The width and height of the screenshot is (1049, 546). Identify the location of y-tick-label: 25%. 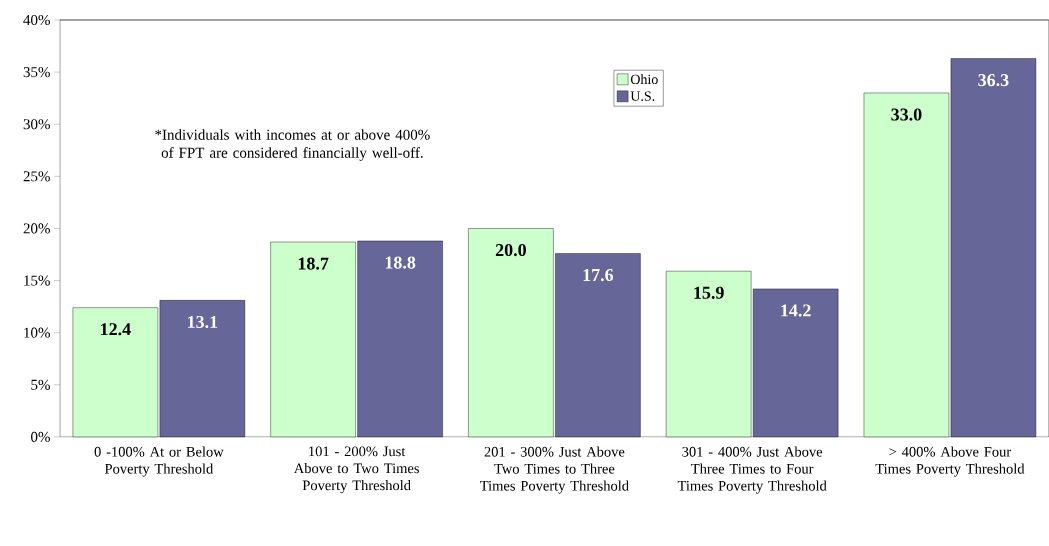
(36, 176).